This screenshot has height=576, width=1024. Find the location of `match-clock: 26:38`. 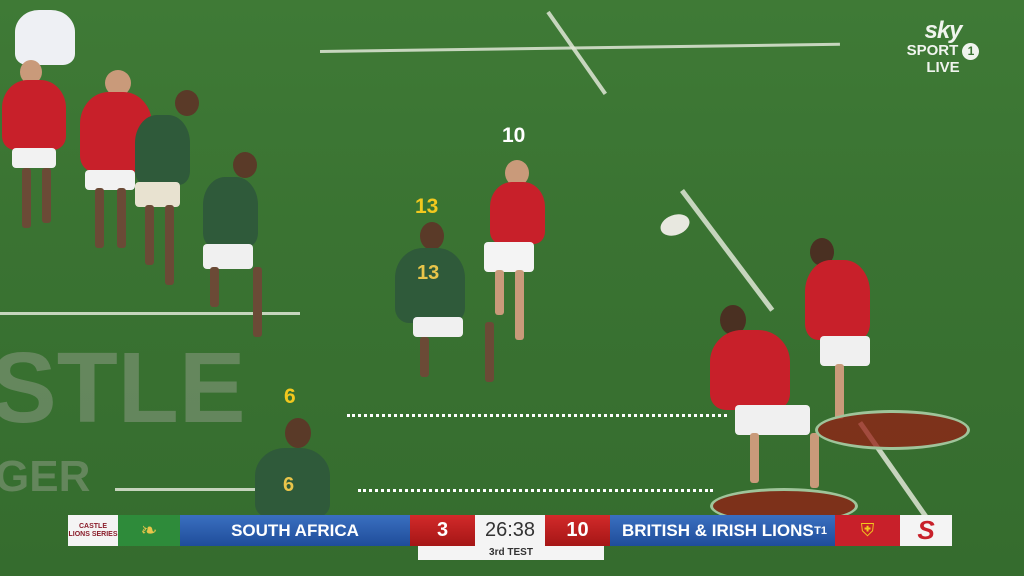

match-clock: 26:38 is located at coordinates (510, 530).